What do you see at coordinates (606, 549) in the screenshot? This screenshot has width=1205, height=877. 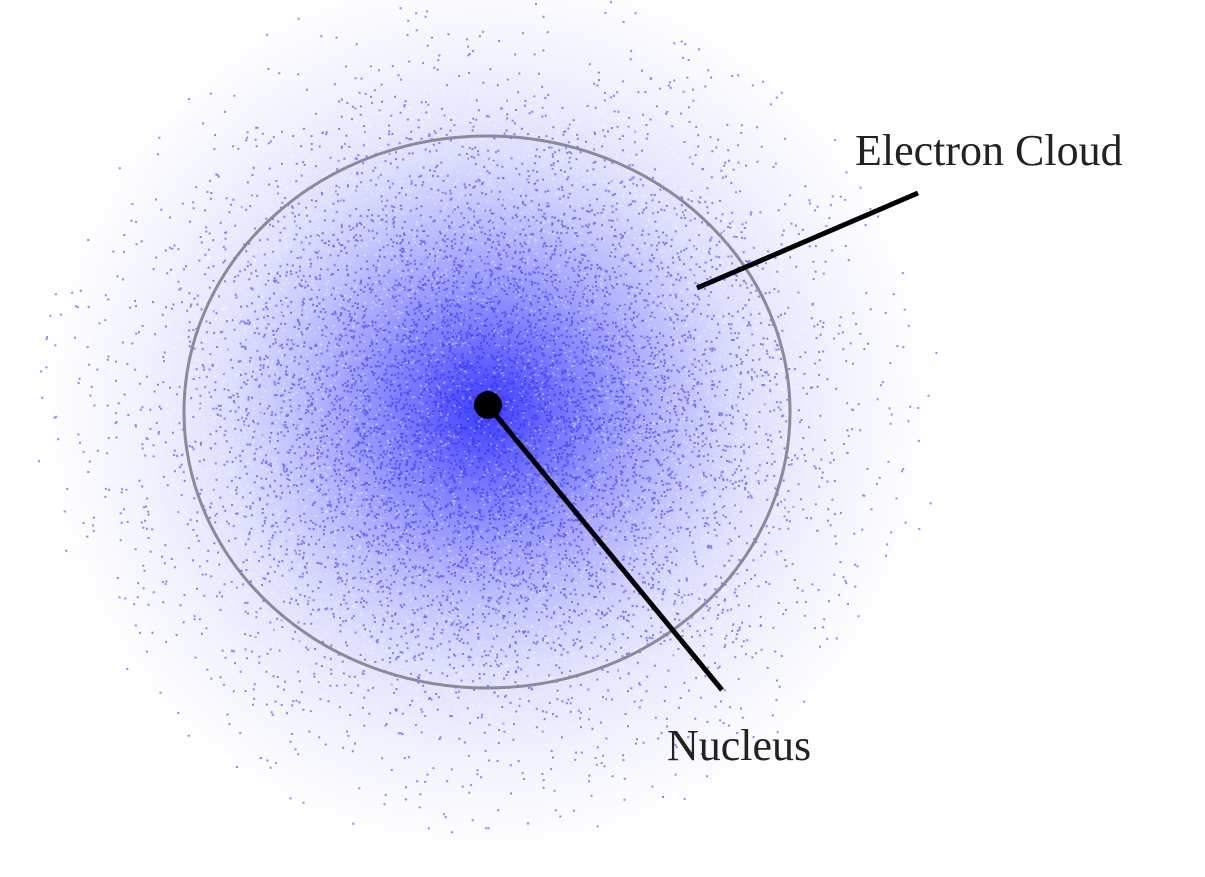 I see `nucleus-pointer` at bounding box center [606, 549].